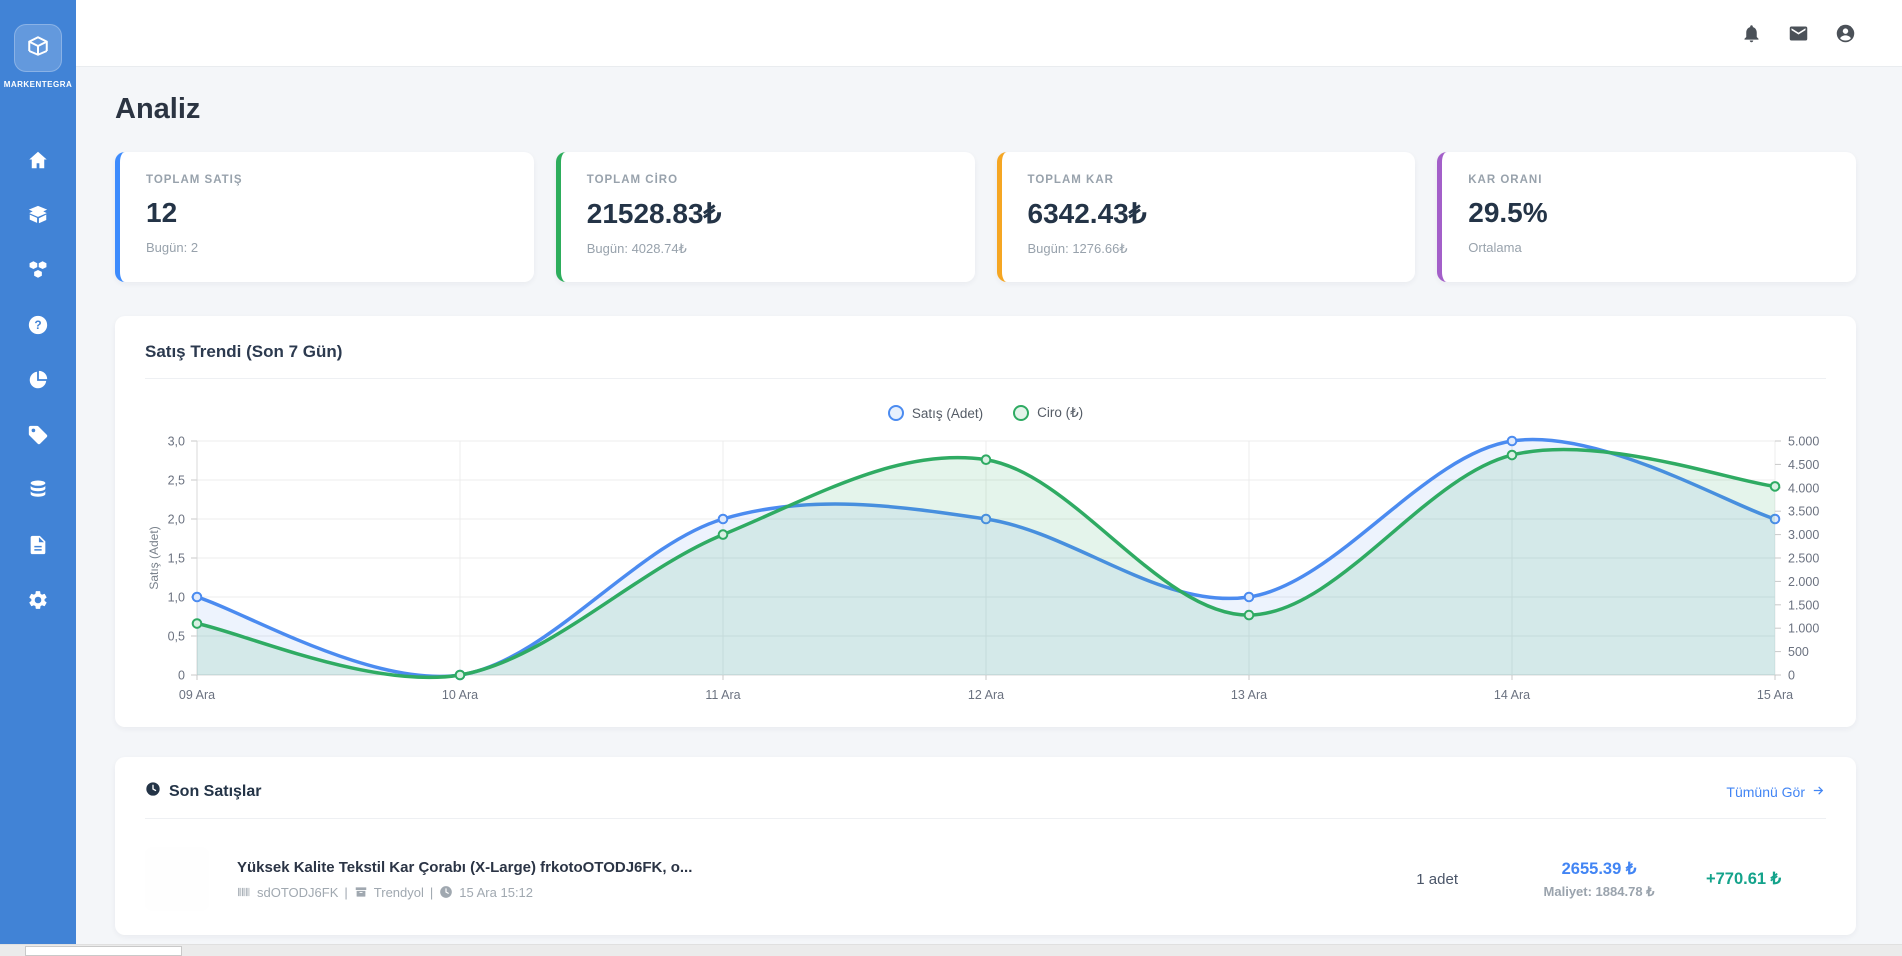  Describe the element at coordinates (1803, 559) in the screenshot. I see `svg-text: 2.500` at that location.